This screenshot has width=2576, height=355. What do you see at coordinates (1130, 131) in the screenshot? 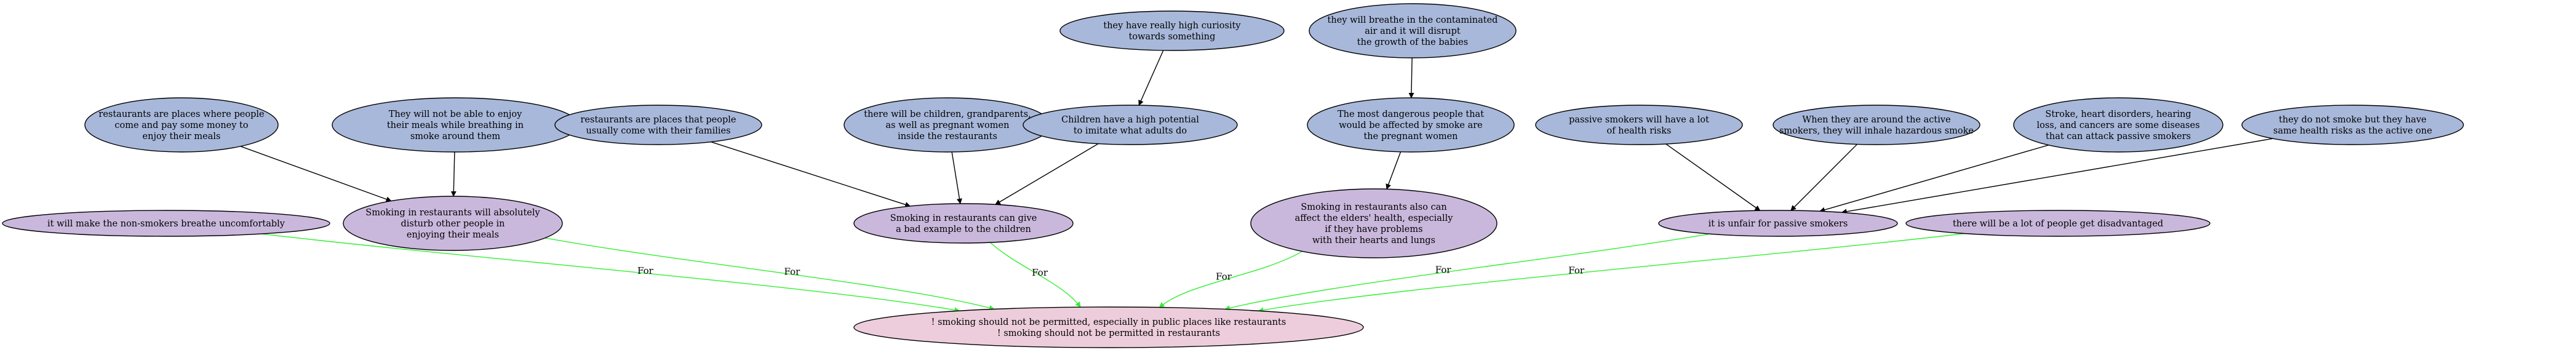
I see `node-label-line: to imitate what adults do` at bounding box center [1130, 131].